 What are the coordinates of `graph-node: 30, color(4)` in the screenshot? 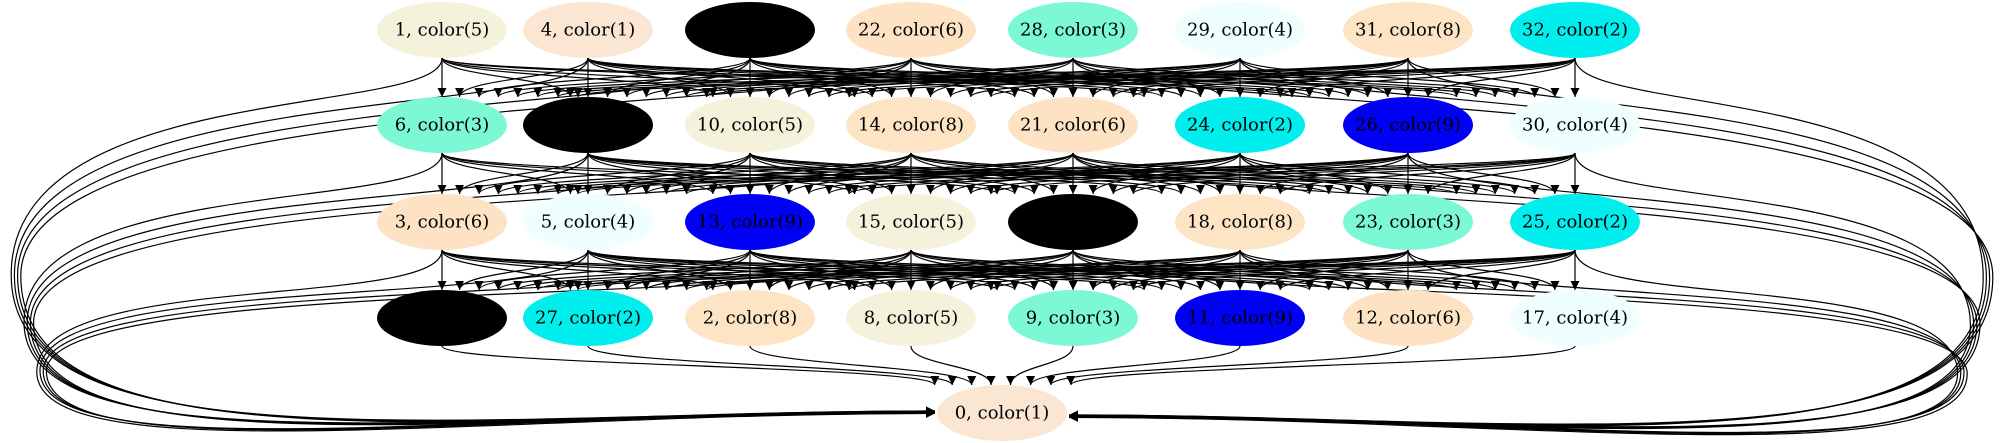 It's located at (1575, 125).